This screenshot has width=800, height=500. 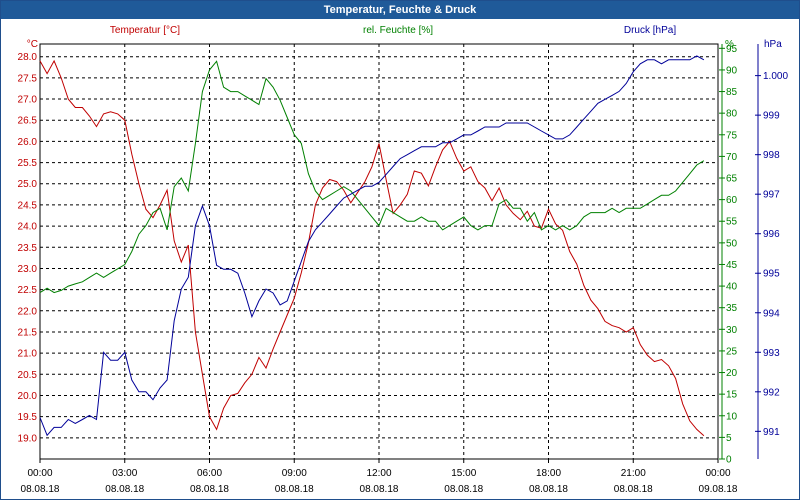 I want to click on humidity-tick-label: 95, so click(x=732, y=49).